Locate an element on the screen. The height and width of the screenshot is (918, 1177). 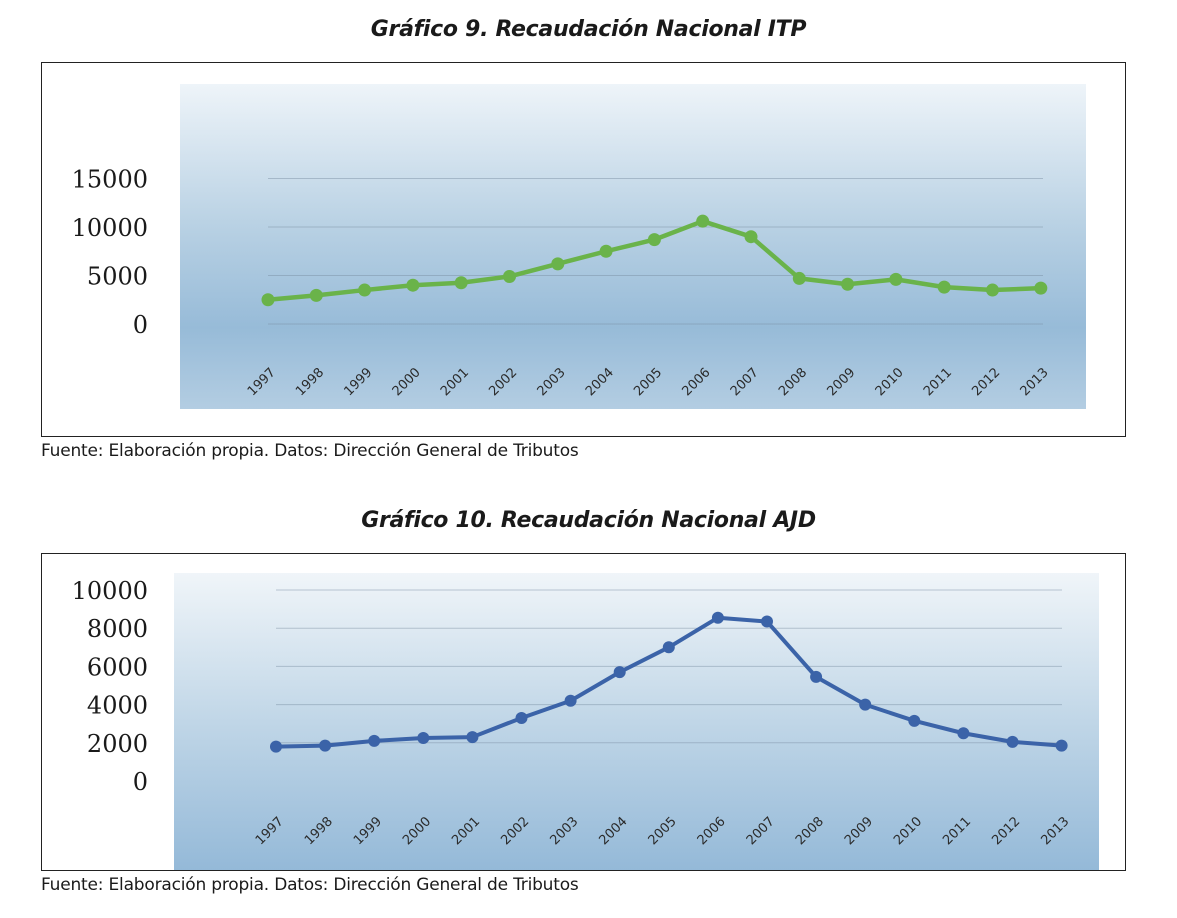
y-tick-label: 8000 is located at coordinates (117, 629).